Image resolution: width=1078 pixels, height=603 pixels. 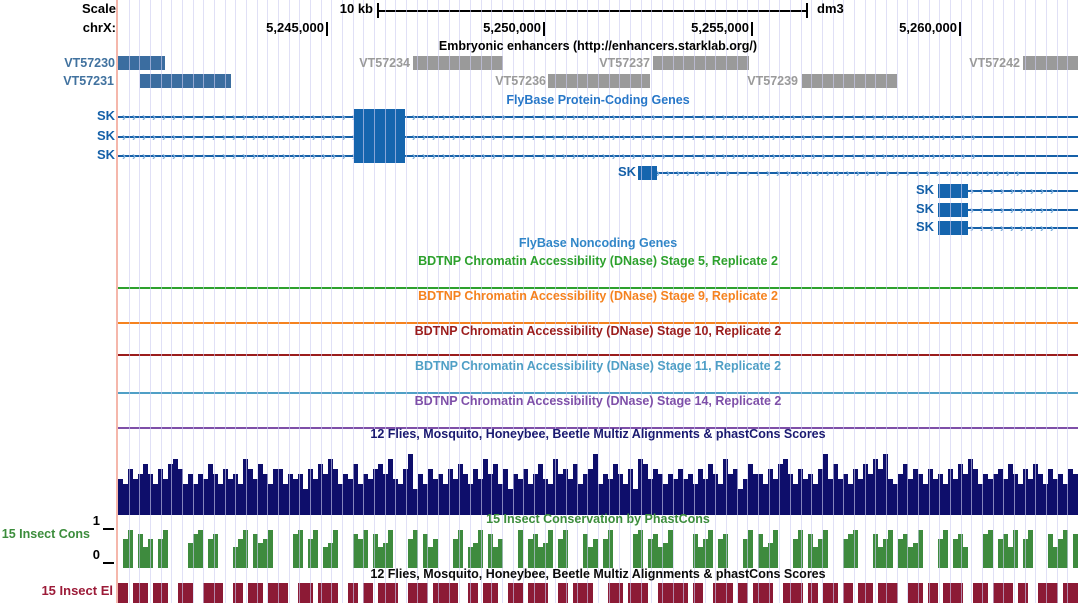 What do you see at coordinates (379, 136) in the screenshot?
I see `gene-exon-block` at bounding box center [379, 136].